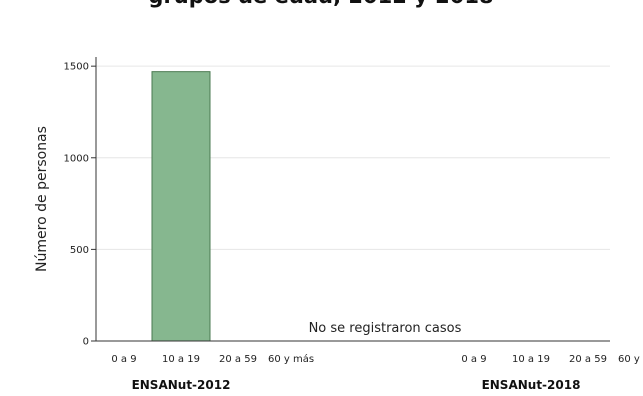 The height and width of the screenshot is (396, 643). Describe the element at coordinates (42, 199) in the screenshot. I see `y-axis-label: Número de personas` at that location.